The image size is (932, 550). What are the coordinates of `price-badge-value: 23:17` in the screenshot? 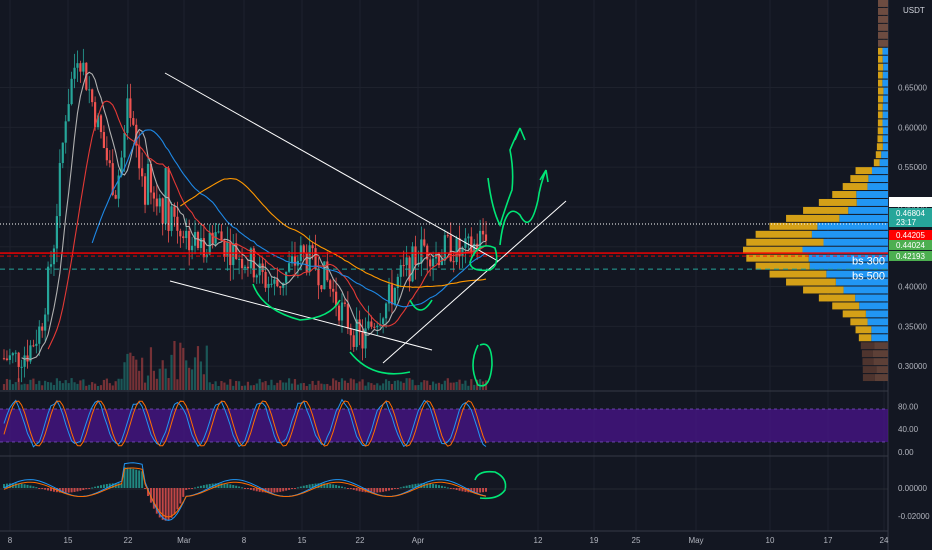 It's located at (906, 222).